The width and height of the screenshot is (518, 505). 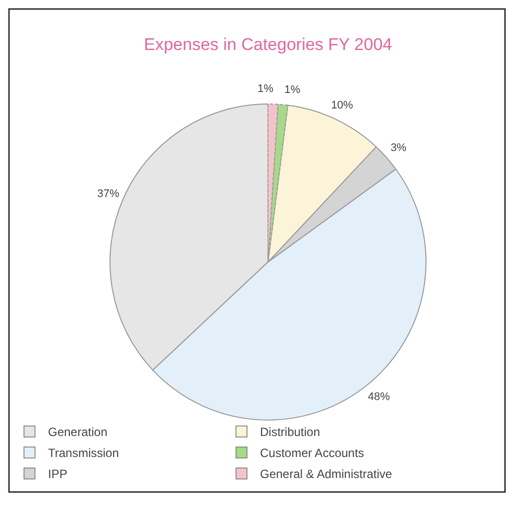 I want to click on data-label: 37%, so click(x=108, y=194).